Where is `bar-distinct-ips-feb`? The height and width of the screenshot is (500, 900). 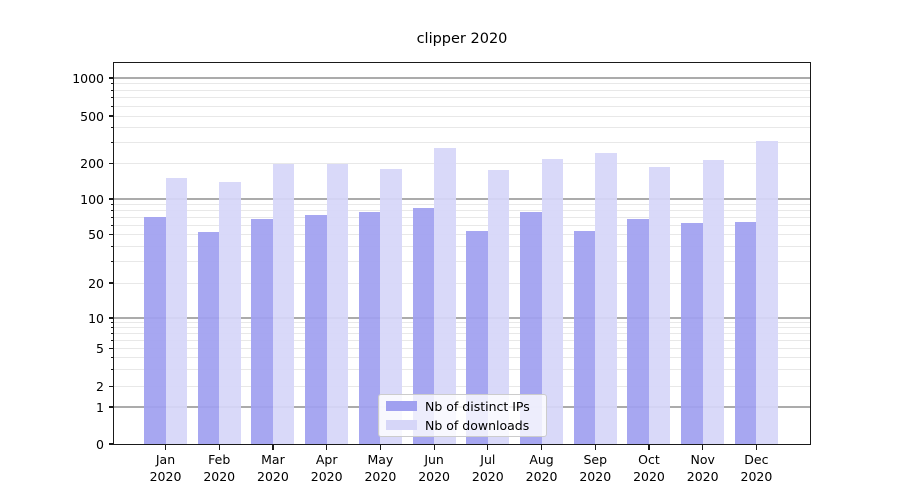 bar-distinct-ips-feb is located at coordinates (208, 338).